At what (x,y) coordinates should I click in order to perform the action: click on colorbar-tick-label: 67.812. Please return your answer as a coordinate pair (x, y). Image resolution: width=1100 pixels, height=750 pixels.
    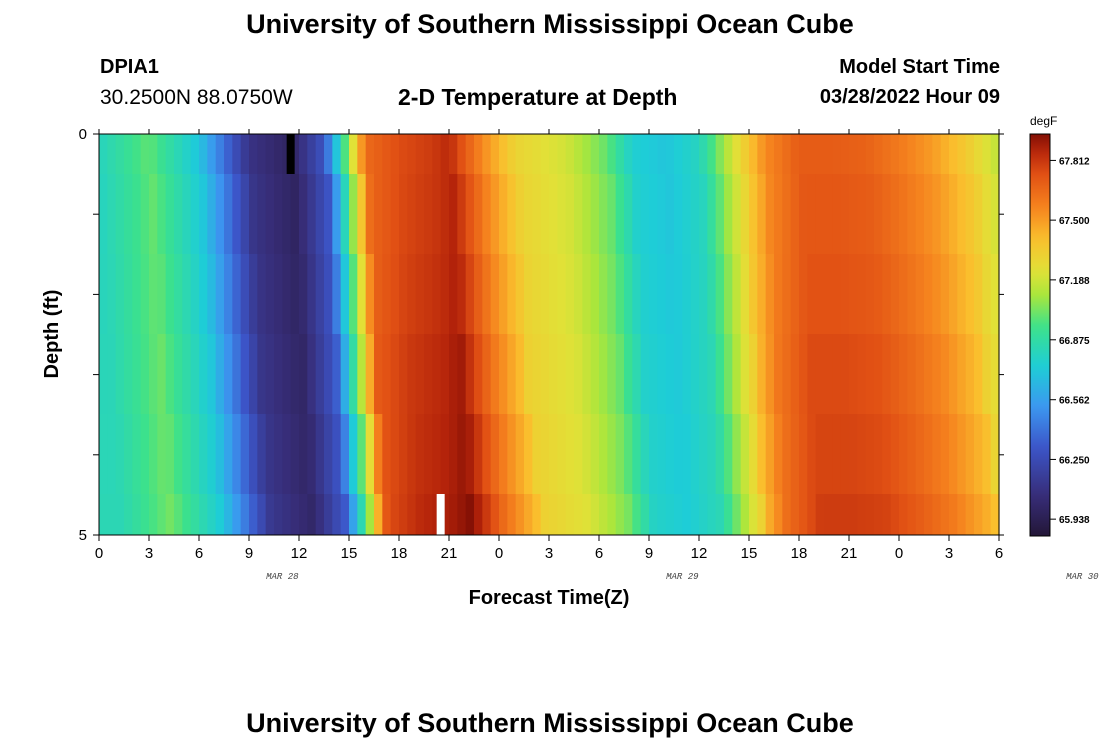
    Looking at the image, I should click on (1074, 161).